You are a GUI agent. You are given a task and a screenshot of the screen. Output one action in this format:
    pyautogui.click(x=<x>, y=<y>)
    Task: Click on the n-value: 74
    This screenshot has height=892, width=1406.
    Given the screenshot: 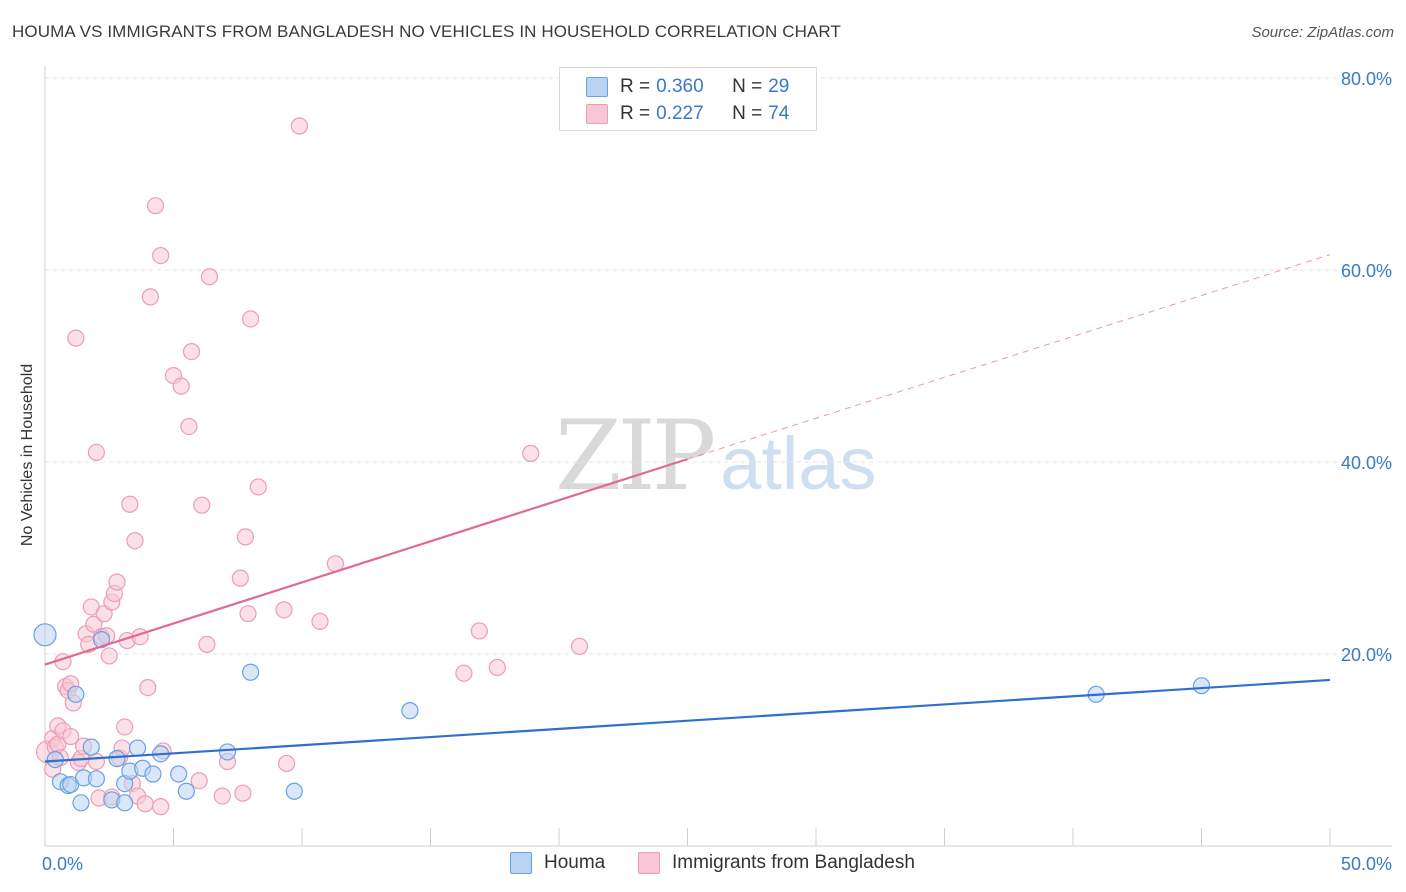 What is the action you would take?
    pyautogui.click(x=779, y=113)
    